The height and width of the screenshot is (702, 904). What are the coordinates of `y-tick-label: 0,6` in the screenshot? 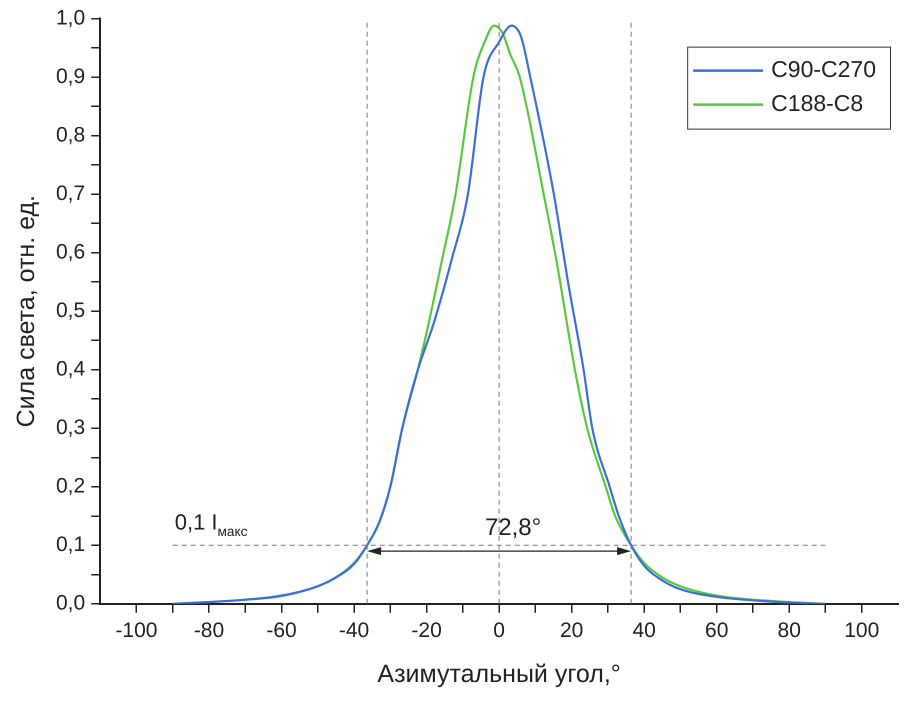 It's located at (71, 252).